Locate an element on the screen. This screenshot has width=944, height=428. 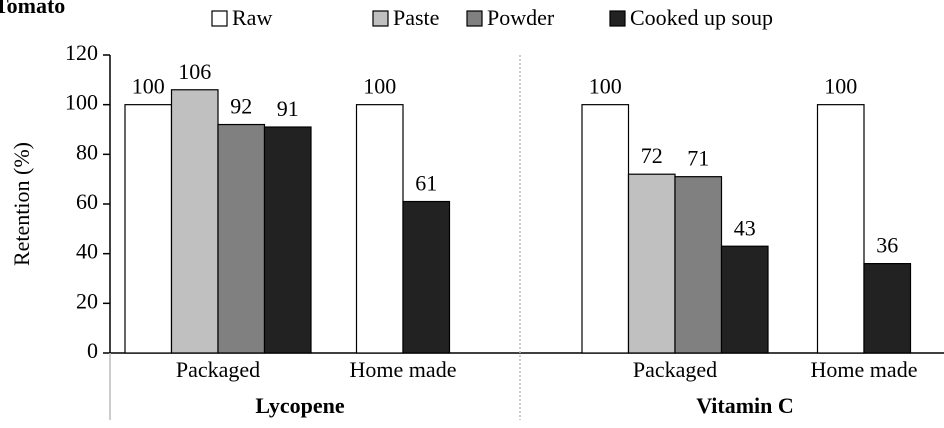
legend-label: Paste is located at coordinates (416, 17).